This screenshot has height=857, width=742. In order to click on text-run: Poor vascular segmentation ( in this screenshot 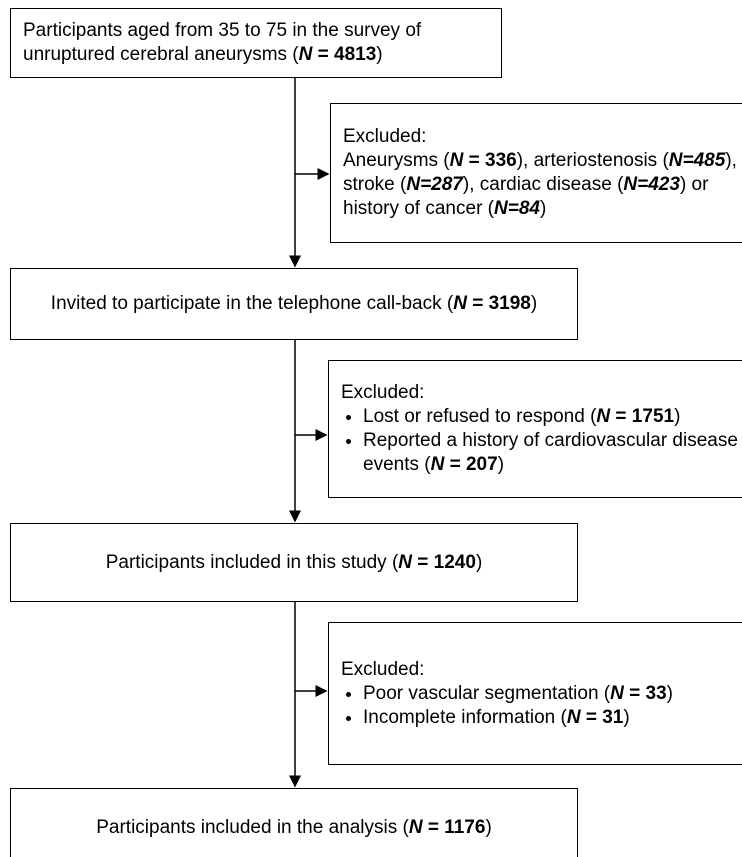, I will do `click(487, 693)`.